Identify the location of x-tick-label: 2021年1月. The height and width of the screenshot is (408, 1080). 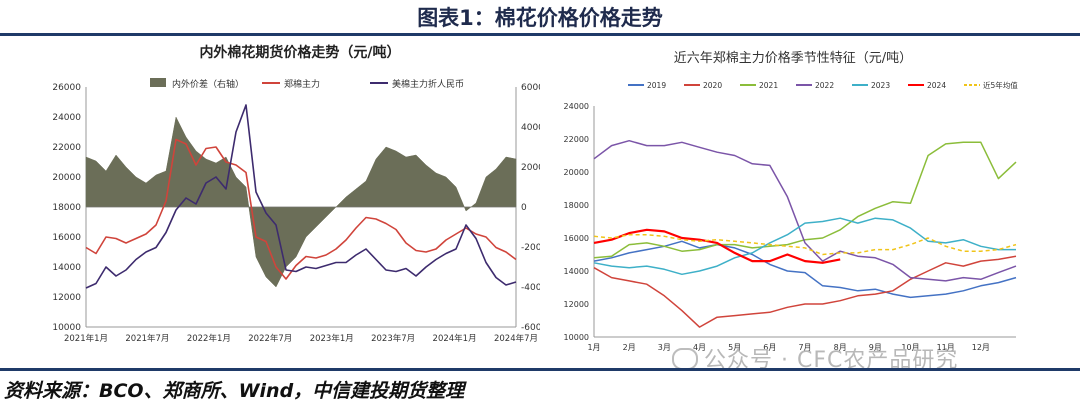
(86, 338).